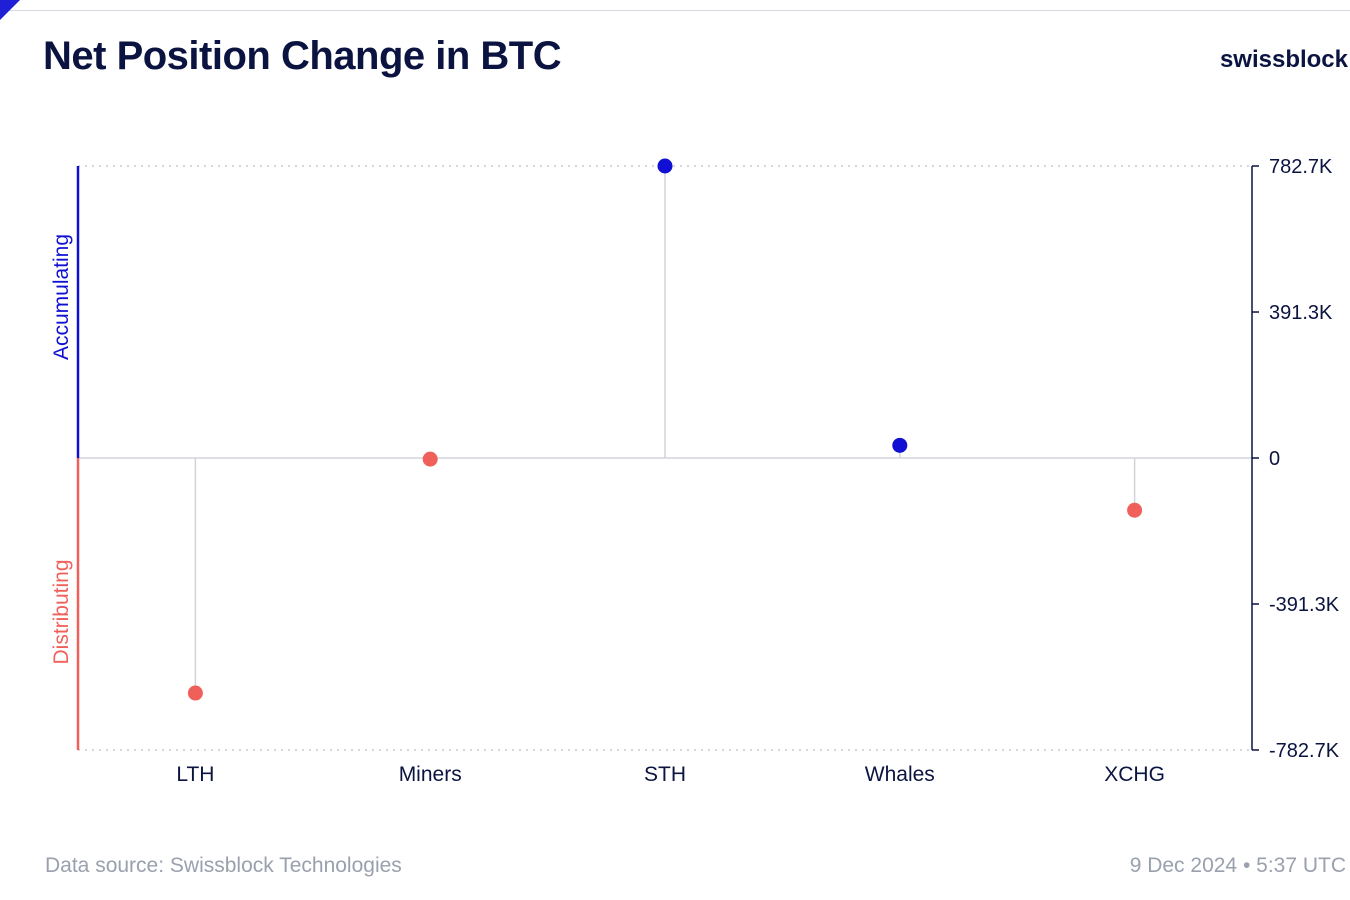 Image resolution: width=1350 pixels, height=900 pixels. I want to click on data-point-sth, so click(665, 166).